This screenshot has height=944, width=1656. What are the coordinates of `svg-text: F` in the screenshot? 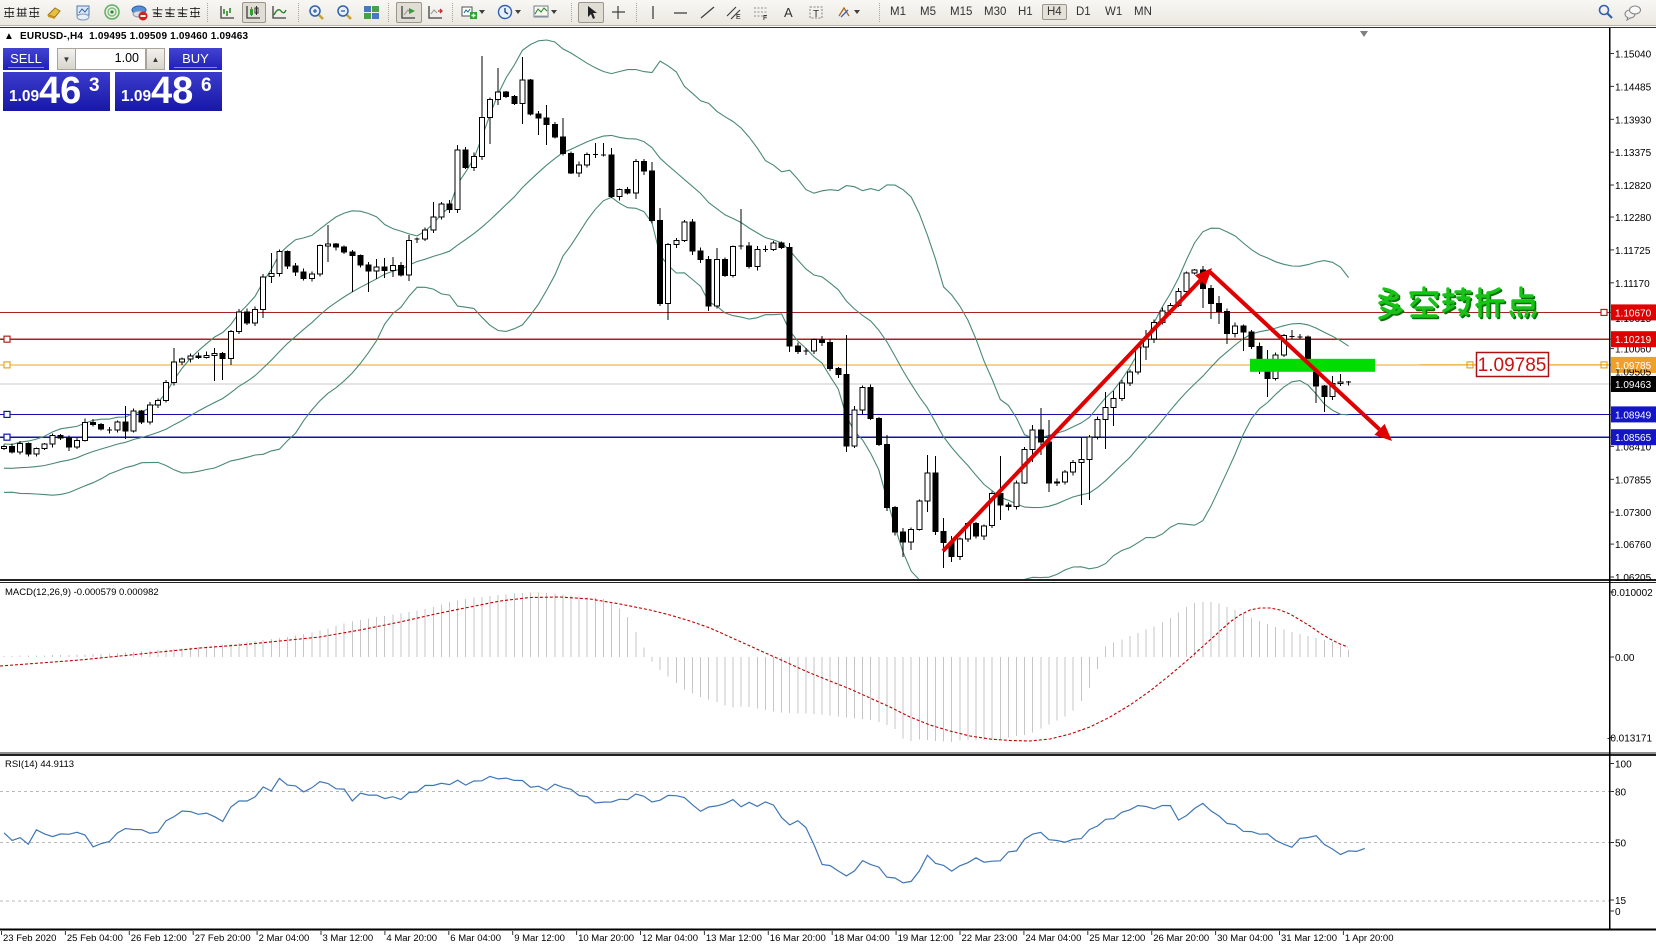 It's located at (765, 18).